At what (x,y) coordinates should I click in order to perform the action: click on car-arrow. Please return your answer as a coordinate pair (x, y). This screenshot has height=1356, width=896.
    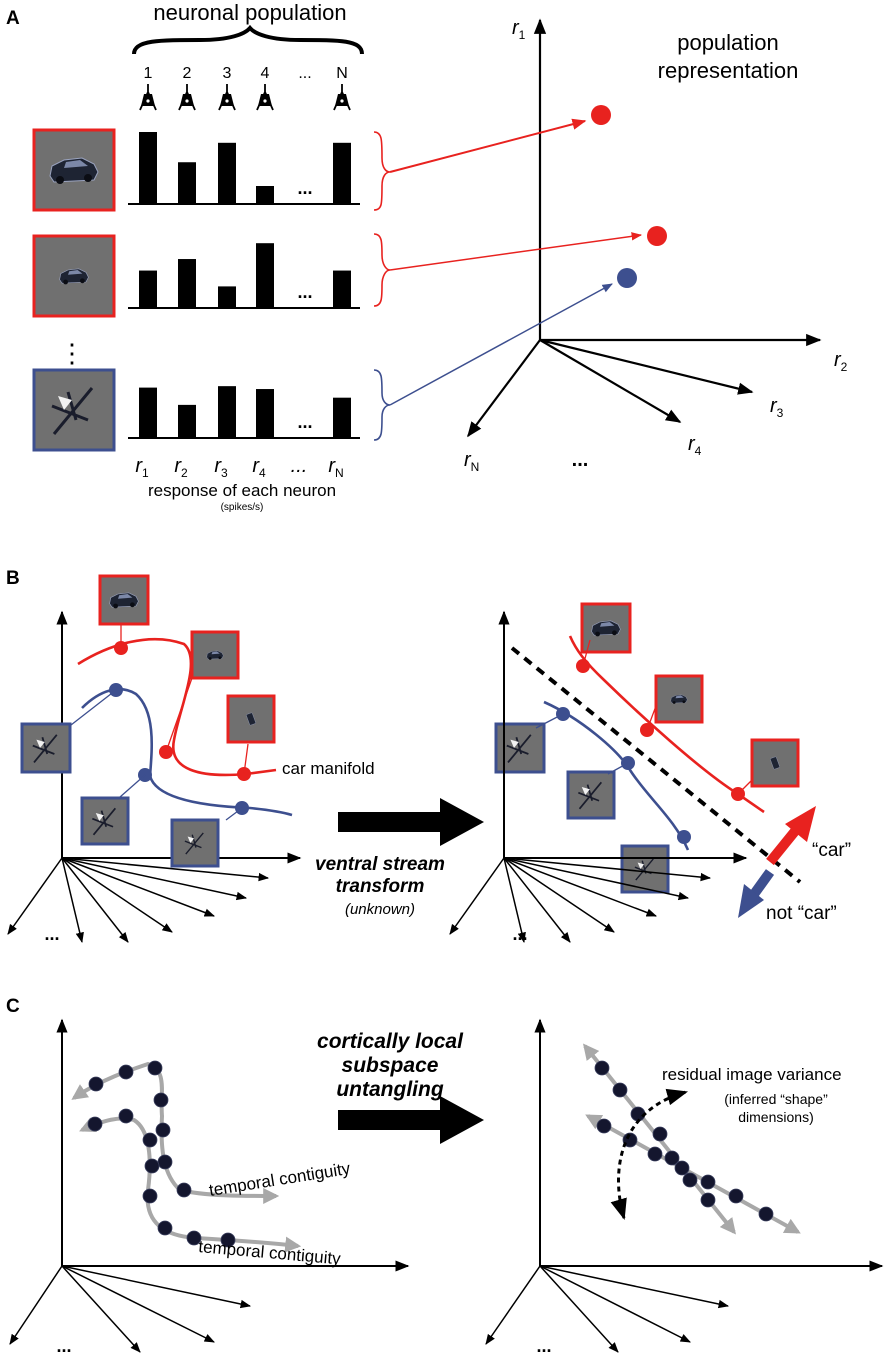
    Looking at the image, I should click on (791, 836).